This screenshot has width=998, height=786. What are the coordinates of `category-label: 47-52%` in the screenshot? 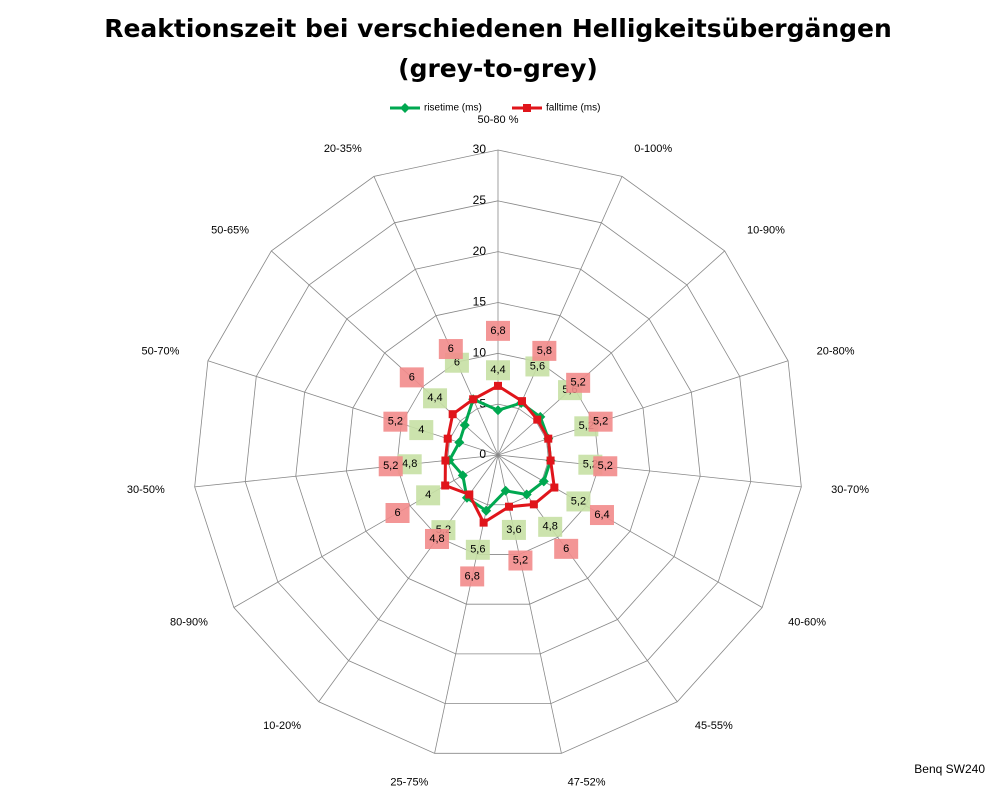 It's located at (587, 781).